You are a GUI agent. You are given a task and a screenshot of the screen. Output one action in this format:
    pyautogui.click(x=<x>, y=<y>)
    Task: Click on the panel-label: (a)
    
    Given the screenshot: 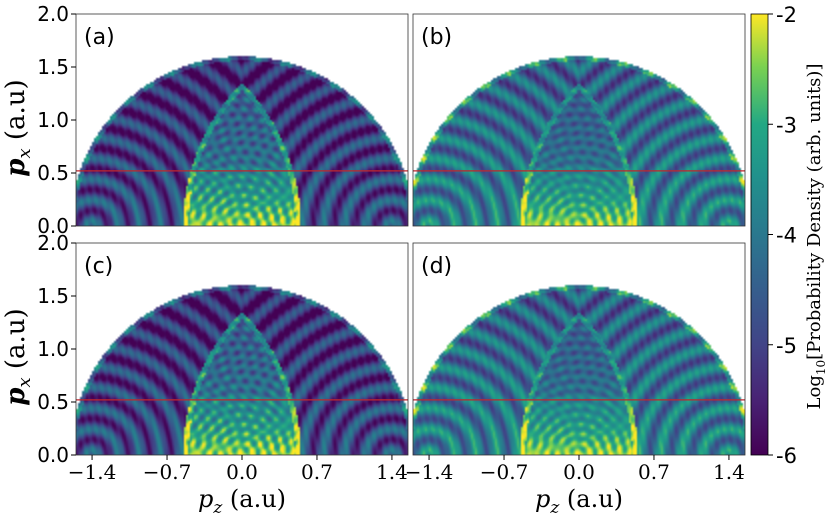 What is the action you would take?
    pyautogui.click(x=99, y=37)
    